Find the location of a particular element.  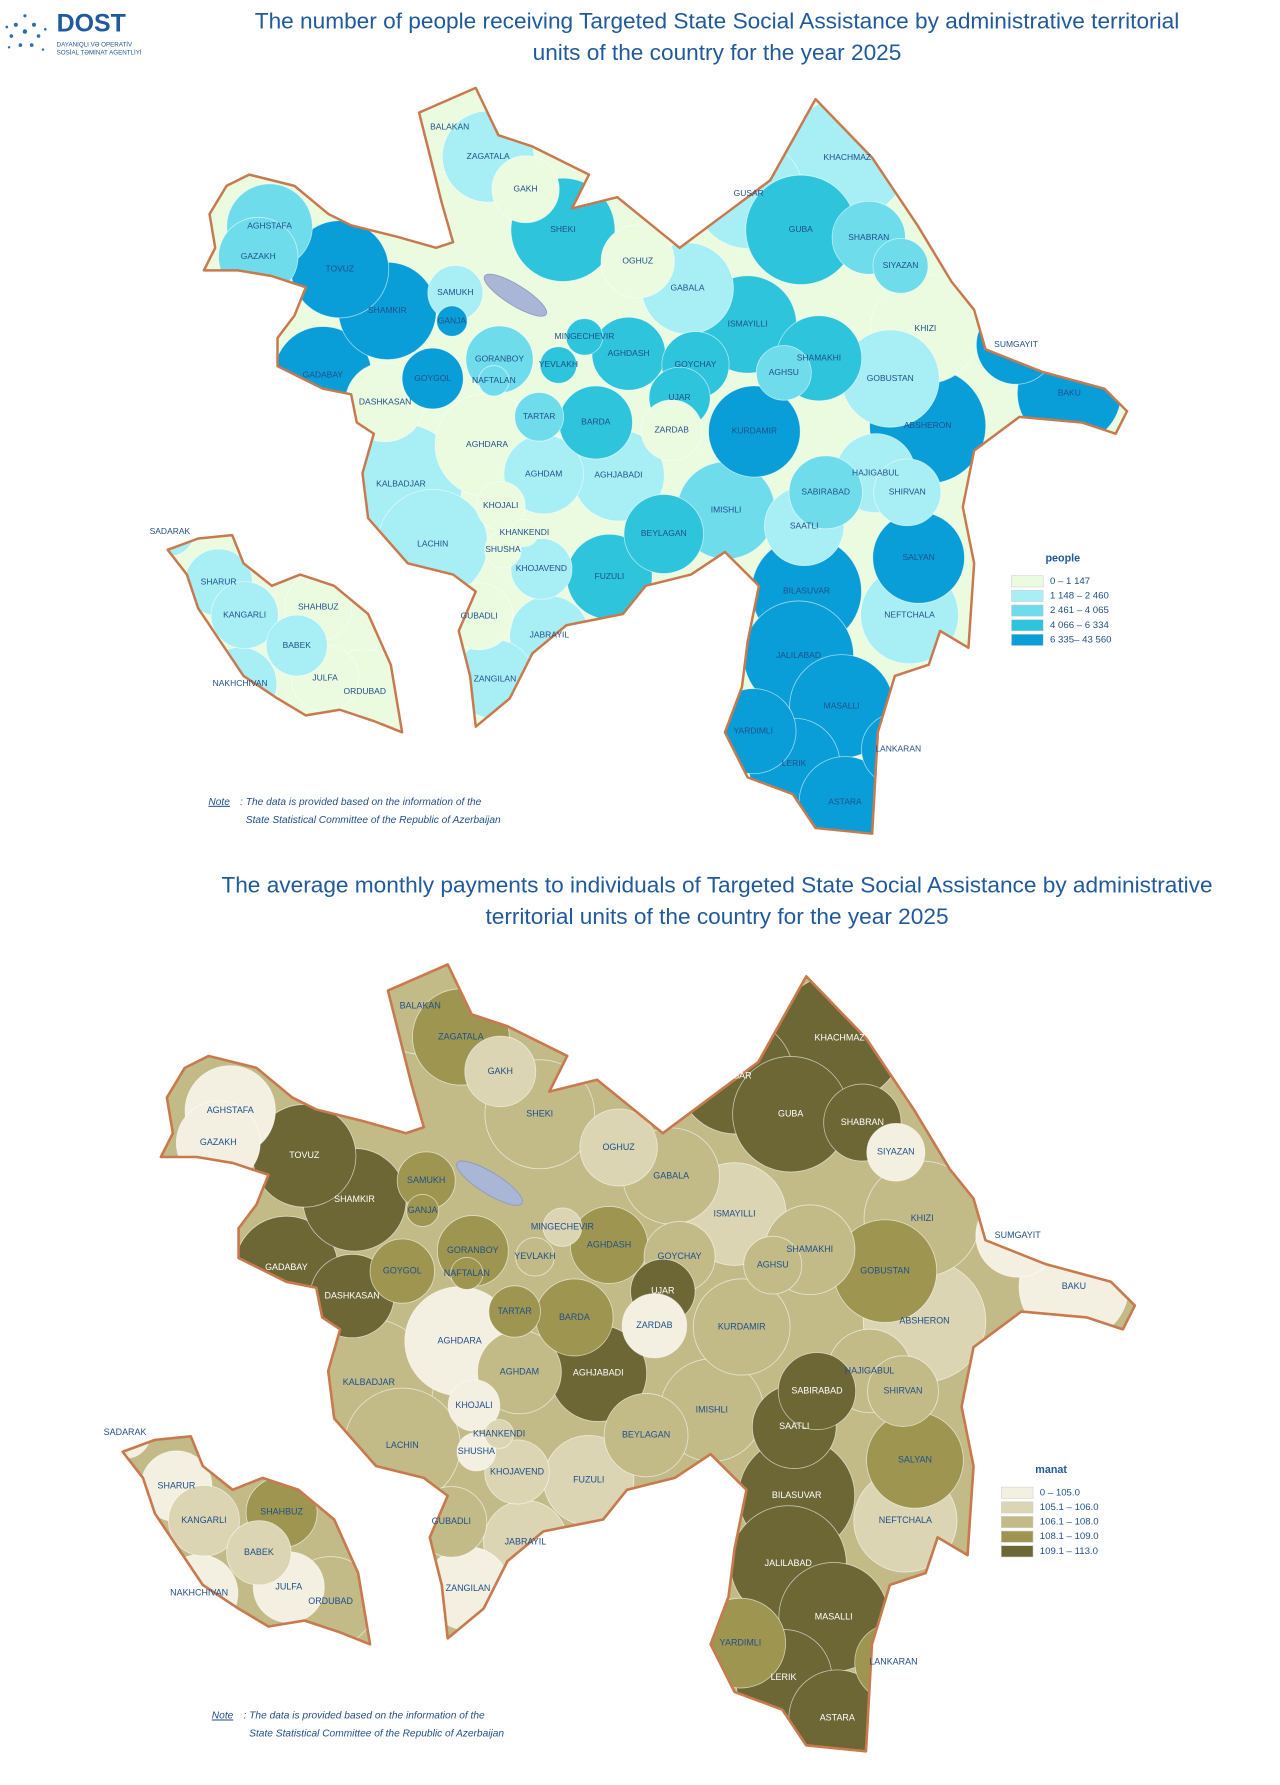

region-label: KALBADJAR is located at coordinates (369, 1382).